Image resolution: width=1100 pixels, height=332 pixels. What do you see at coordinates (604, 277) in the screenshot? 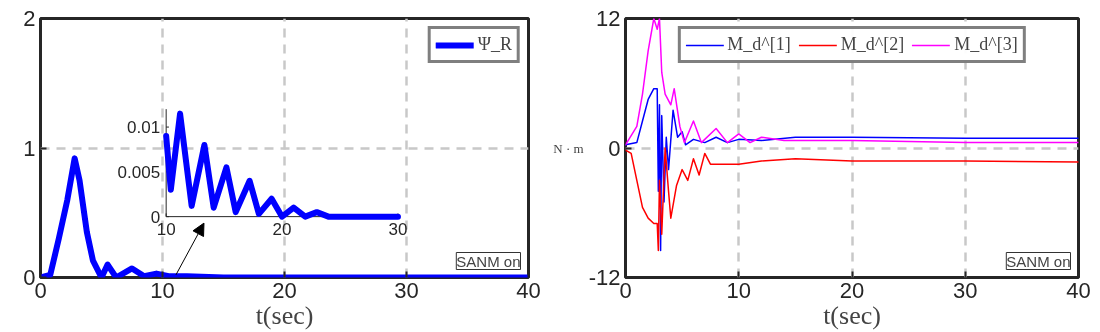
I see `y-tick-label: -12` at bounding box center [604, 277].